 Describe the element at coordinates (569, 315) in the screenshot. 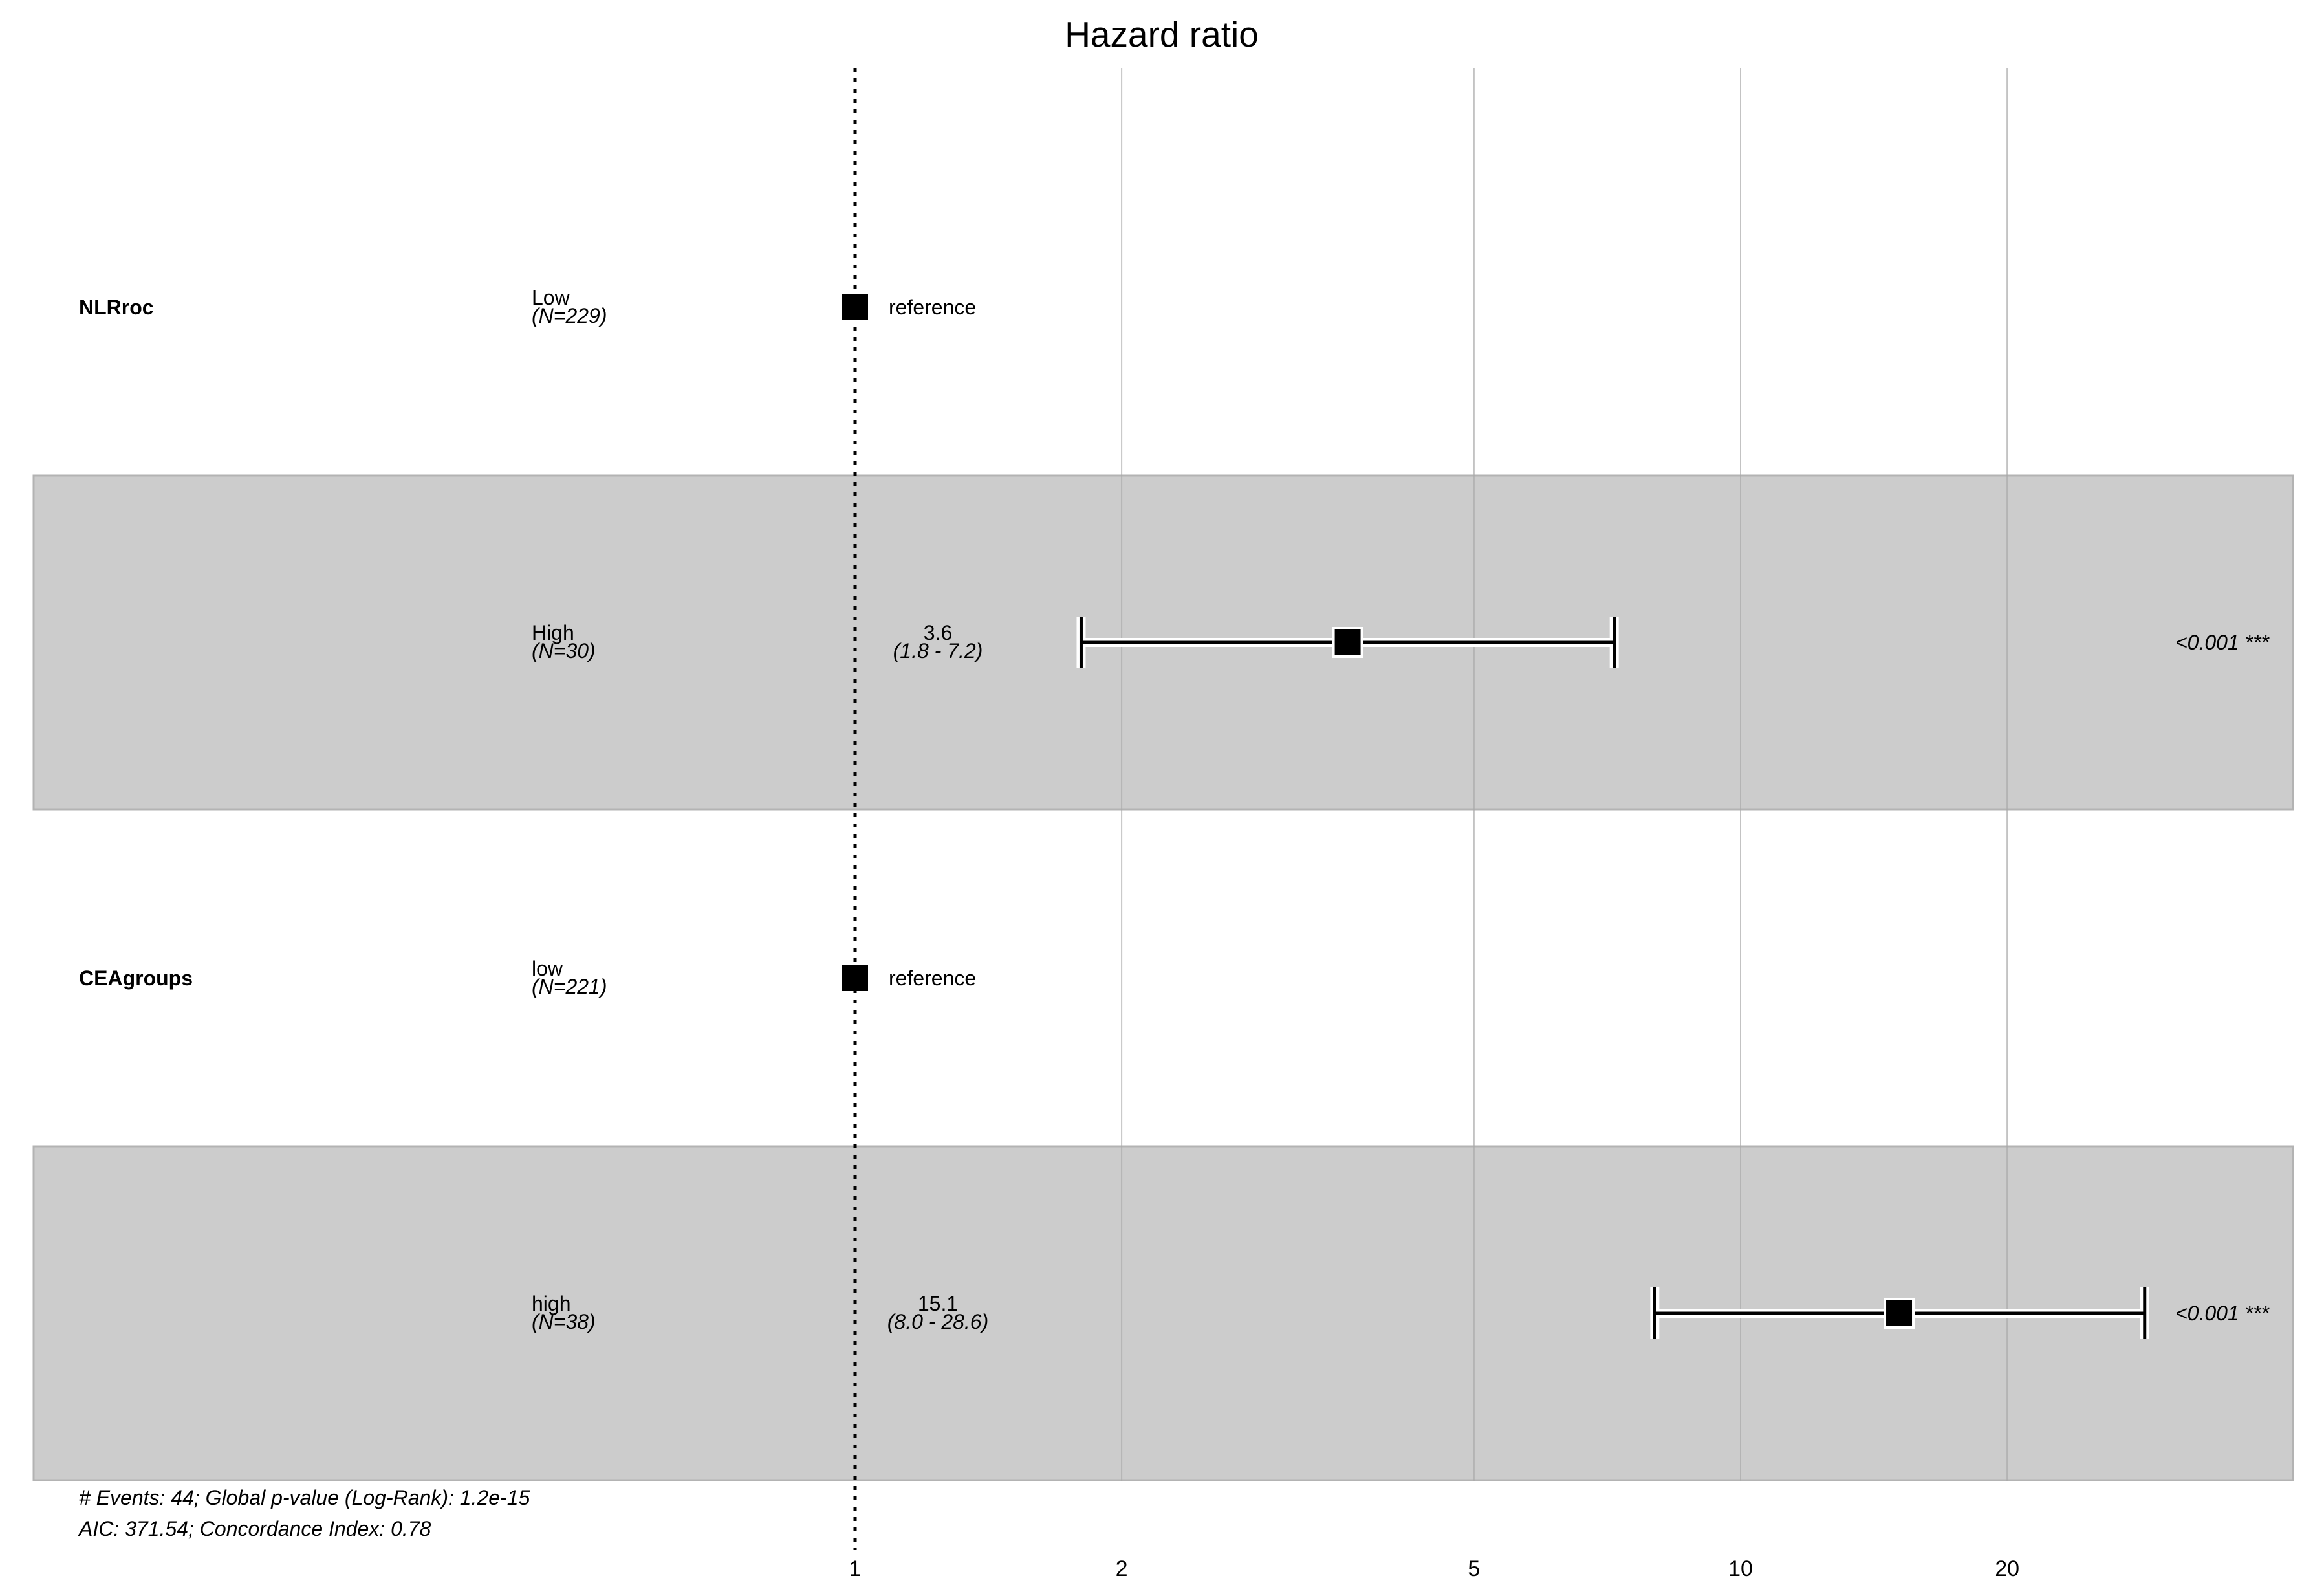

I see `n-label: (N=229)` at that location.